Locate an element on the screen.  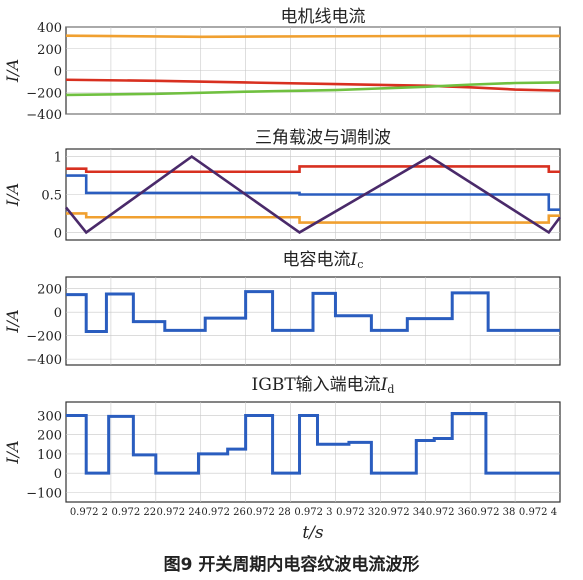
chart-title: 电容电流Ic is located at coordinates (323, 260).